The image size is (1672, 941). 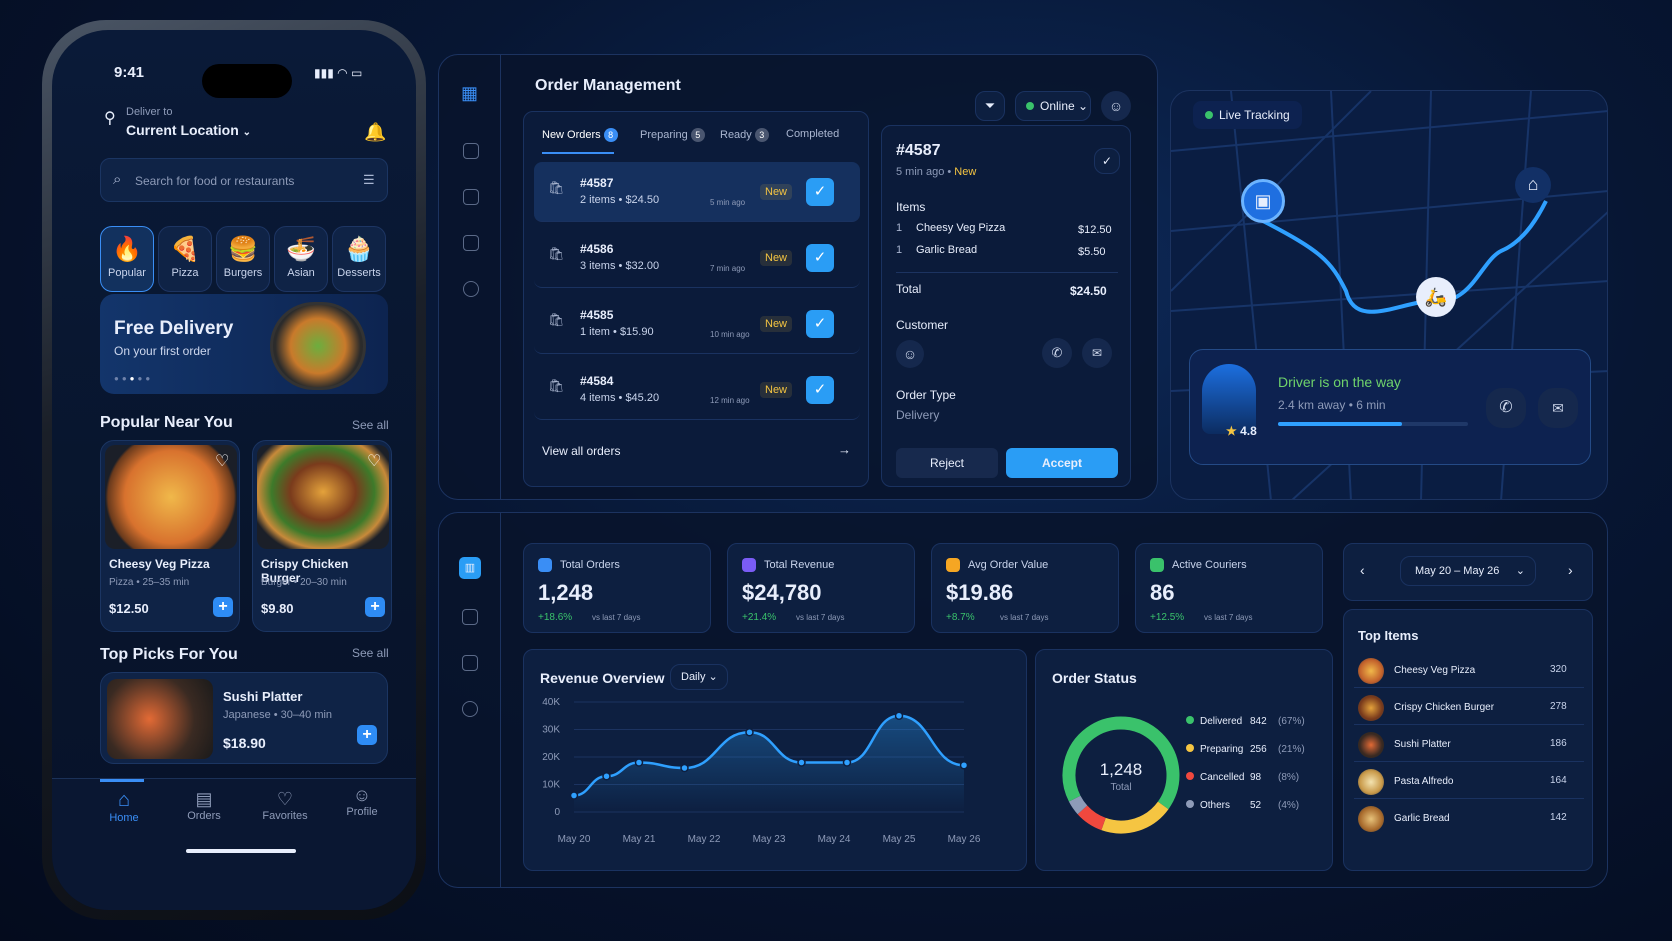 I want to click on shield-icon, so click(x=471, y=289).